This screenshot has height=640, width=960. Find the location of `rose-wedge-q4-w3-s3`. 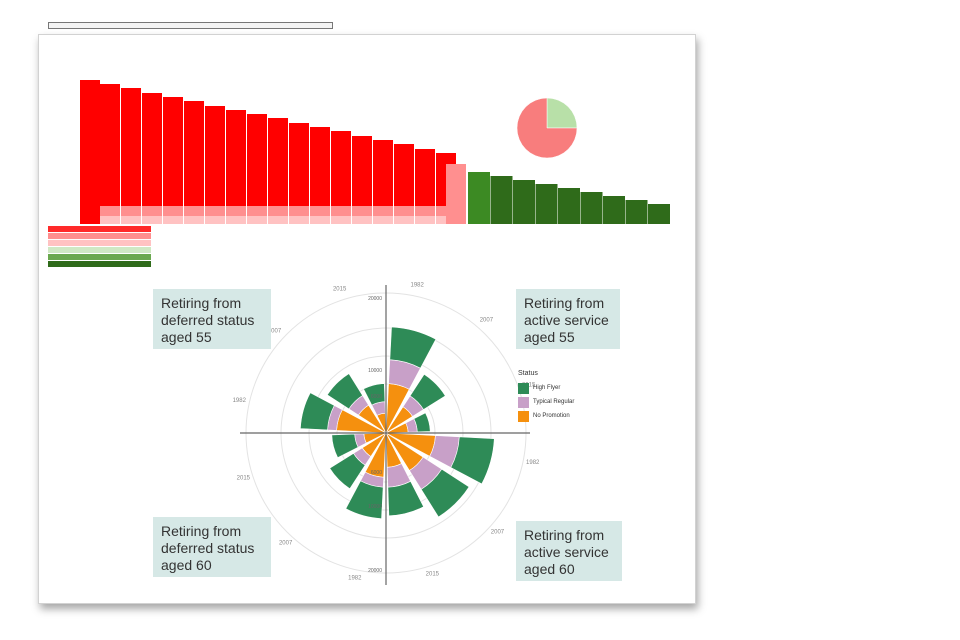

rose-wedge-q4-w3-s3 is located at coordinates (374, 394).